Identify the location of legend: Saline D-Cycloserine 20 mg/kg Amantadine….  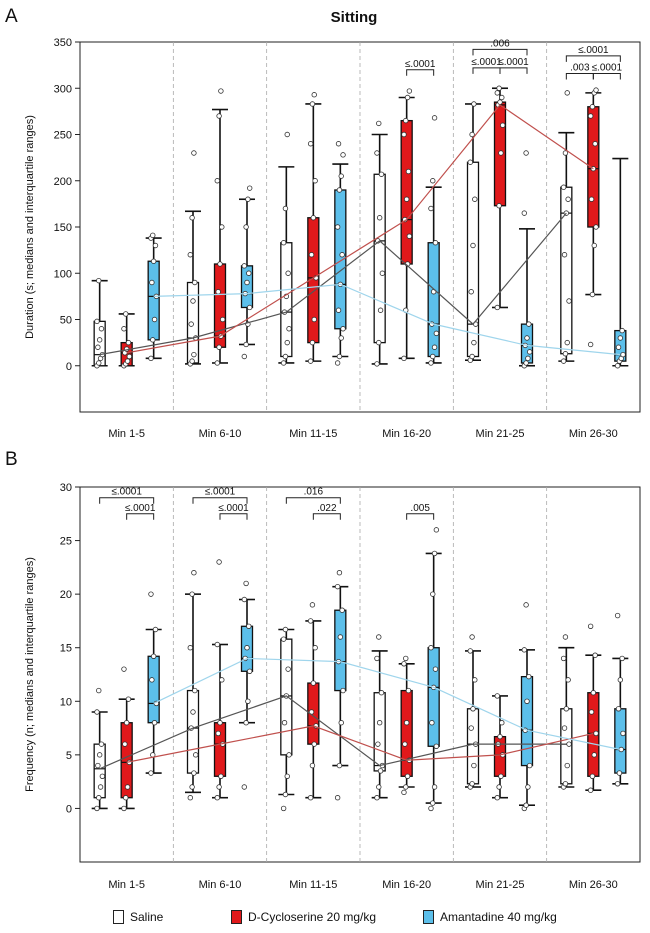
(325, 918).